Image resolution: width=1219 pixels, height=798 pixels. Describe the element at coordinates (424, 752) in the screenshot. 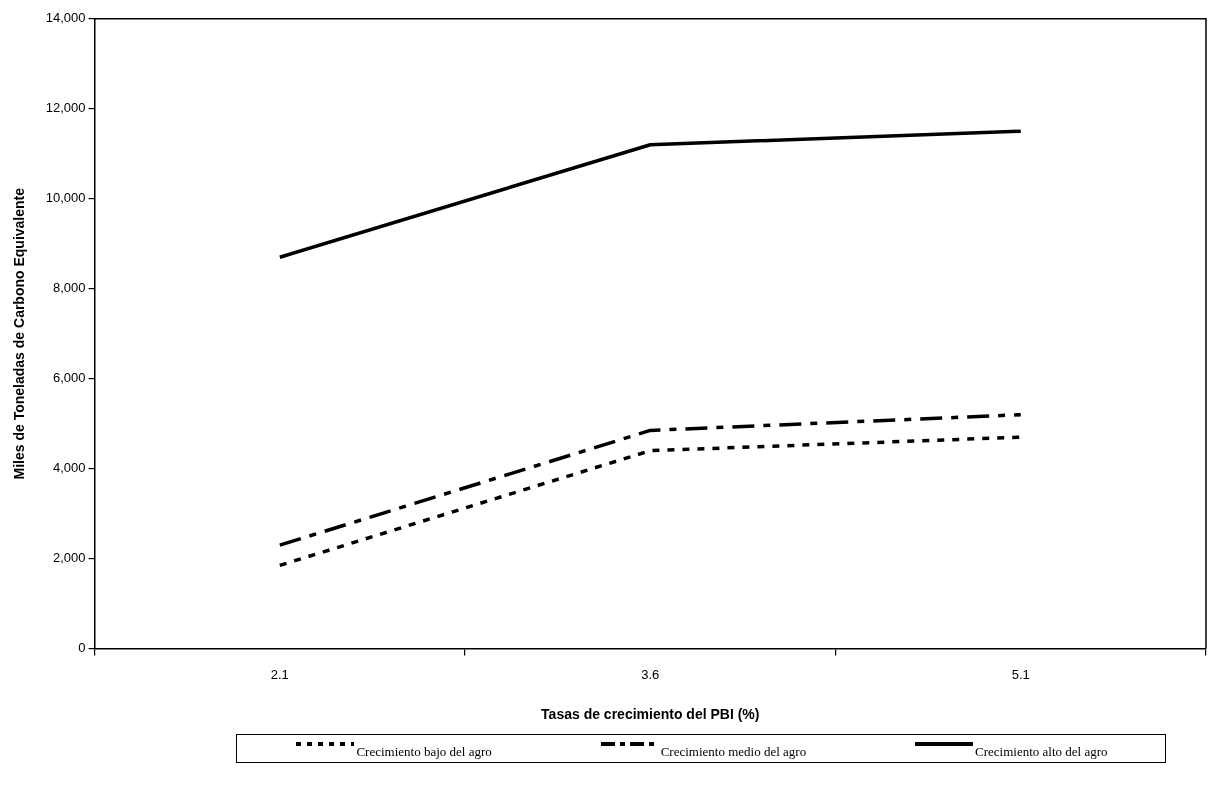

I see `legend-label: Crecimiento bajo del agro` at that location.